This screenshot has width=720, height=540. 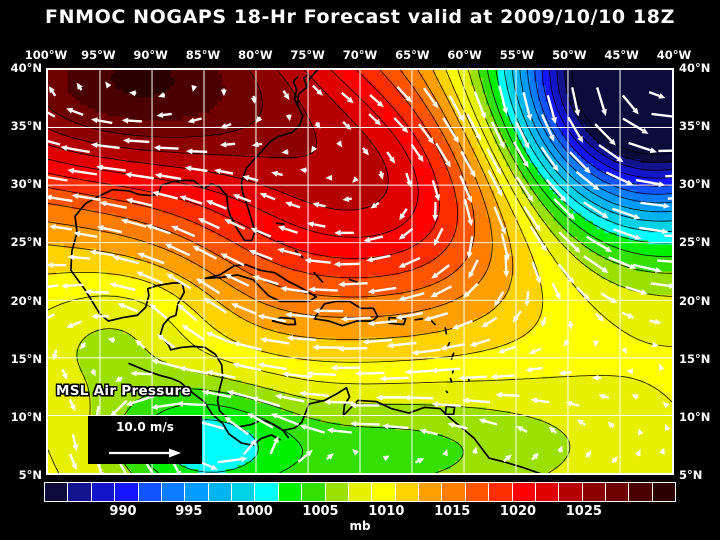 What do you see at coordinates (695, 416) in the screenshot?
I see `y-tick-label-right: 10°N` at bounding box center [695, 416].